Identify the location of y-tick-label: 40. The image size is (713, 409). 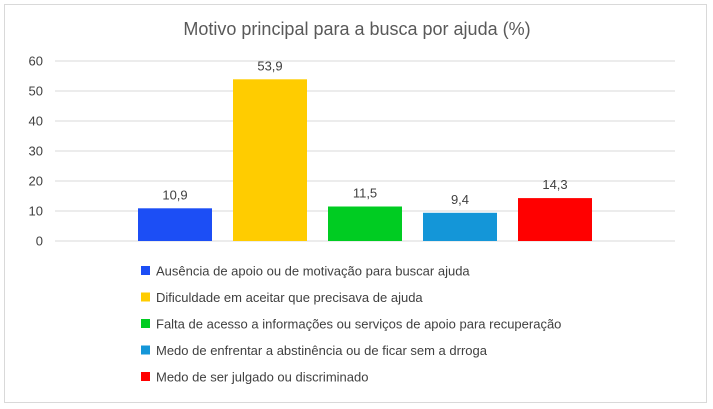
(36, 121).